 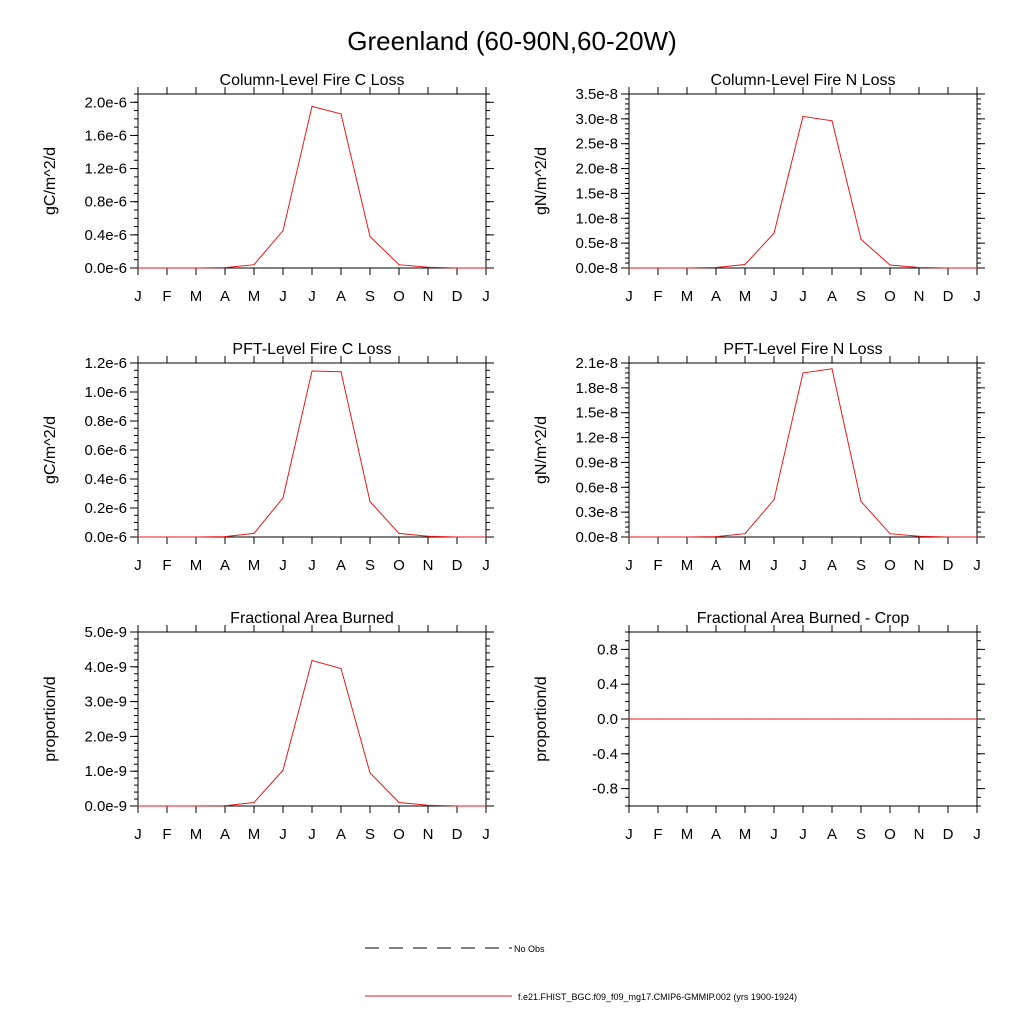 What do you see at coordinates (596, 363) in the screenshot?
I see `y-tick-label: 2.1e-8` at bounding box center [596, 363].